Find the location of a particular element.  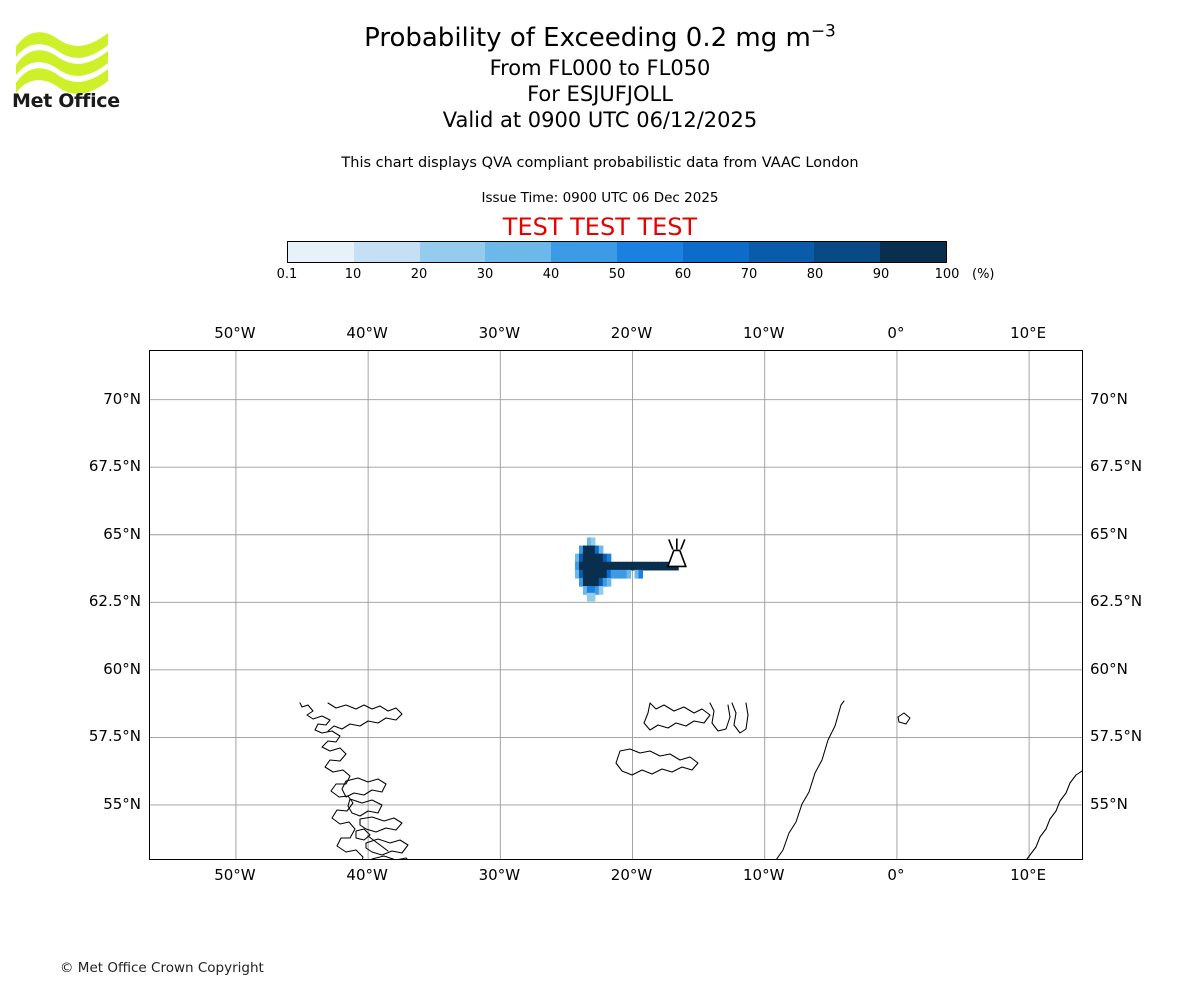

greenland-island-e is located at coordinates (389, 857).